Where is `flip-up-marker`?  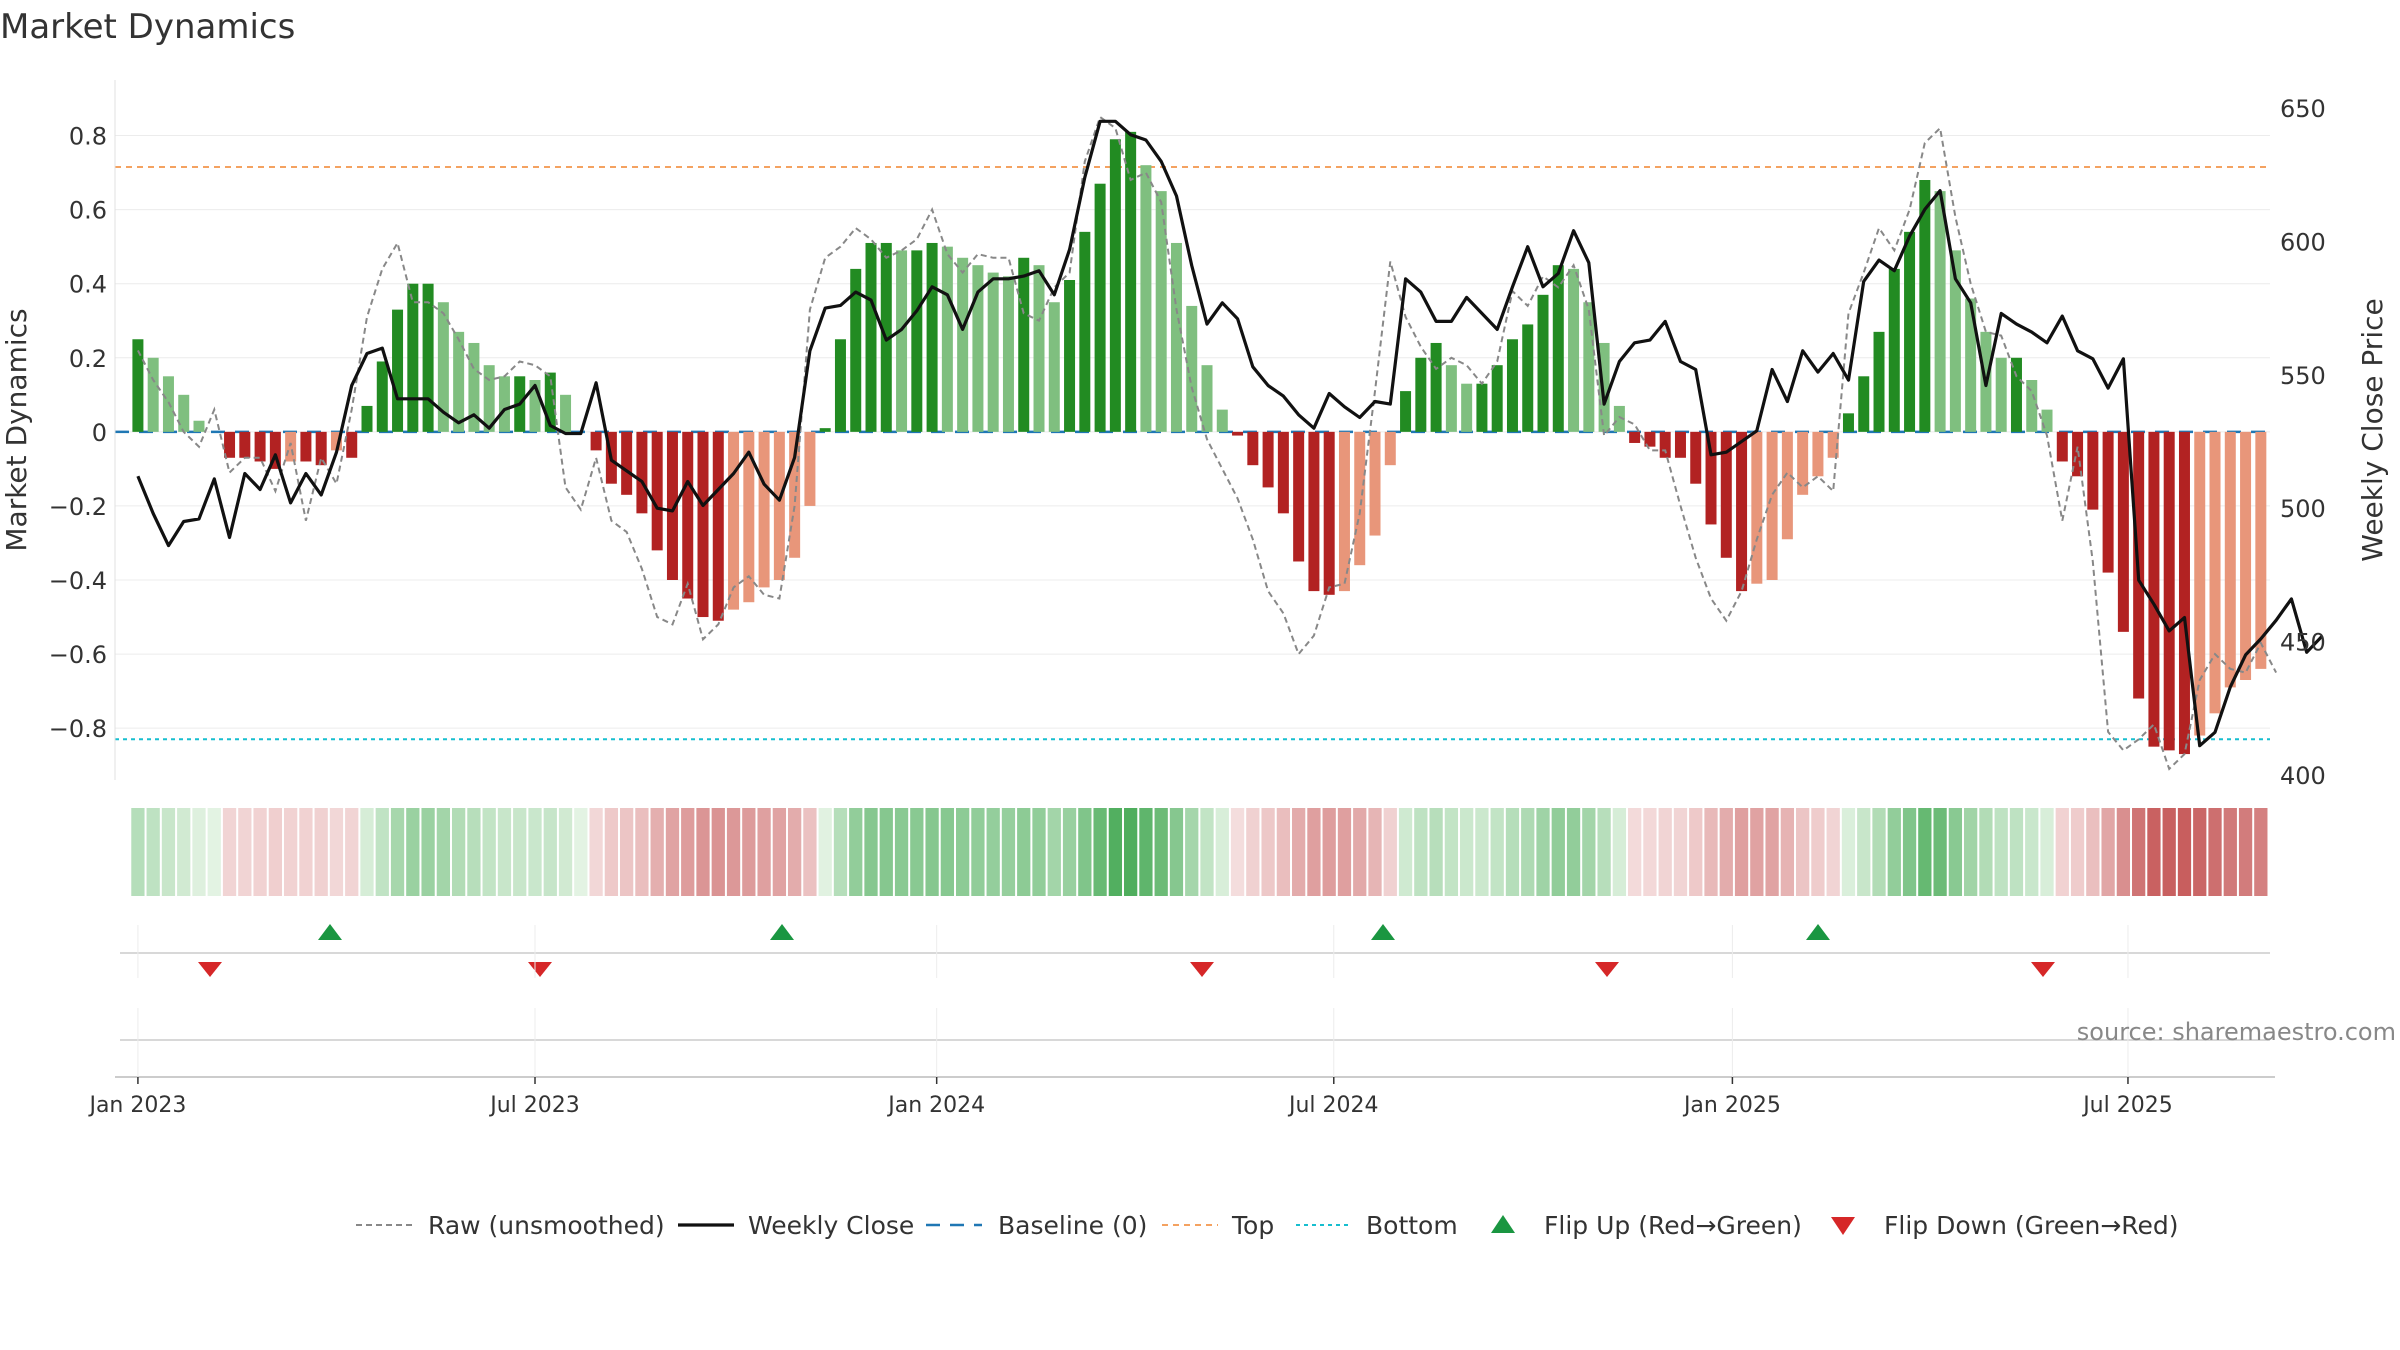
flip-up-marker is located at coordinates (782, 932).